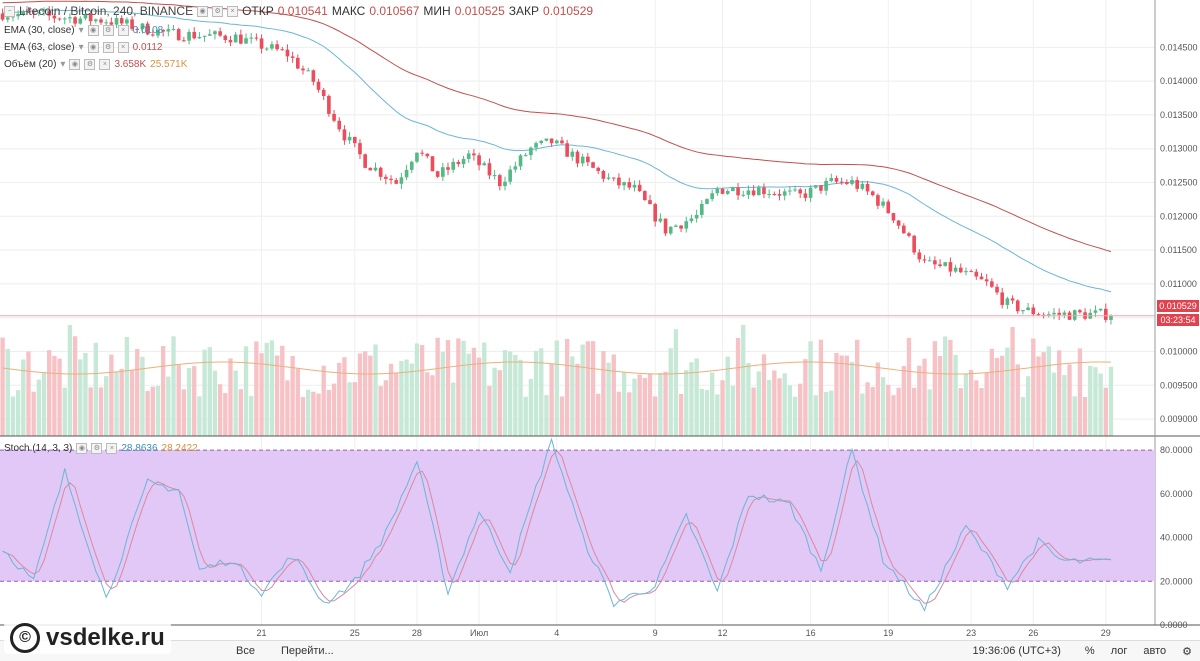 This screenshot has width=1200, height=661. What do you see at coordinates (355, 633) in the screenshot?
I see `x-tick-label: 25` at bounding box center [355, 633].